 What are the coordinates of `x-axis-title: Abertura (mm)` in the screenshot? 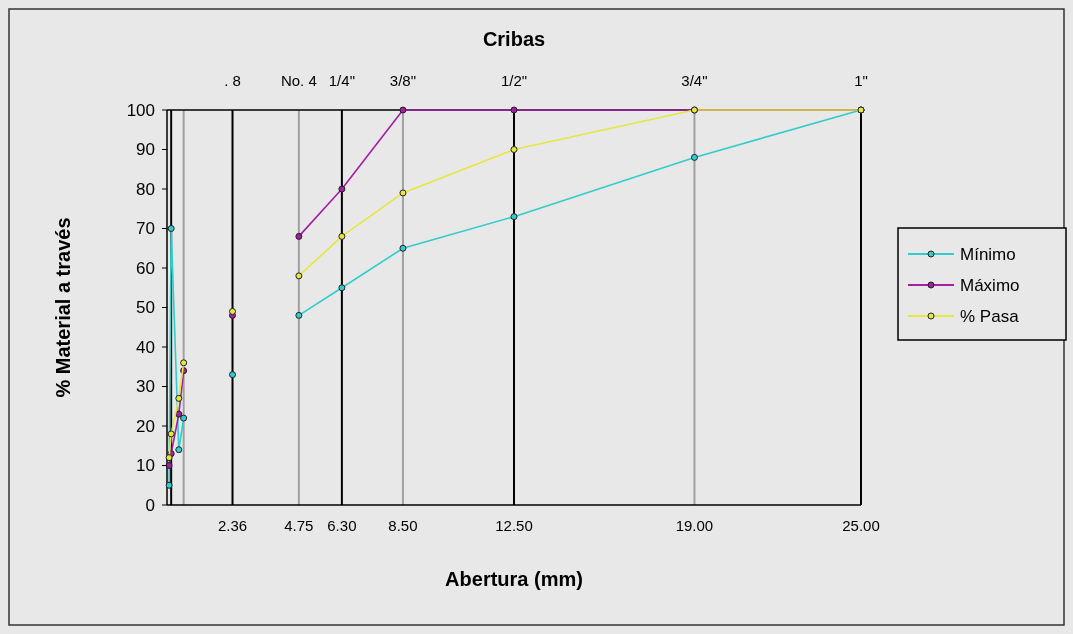 It's located at (514, 579).